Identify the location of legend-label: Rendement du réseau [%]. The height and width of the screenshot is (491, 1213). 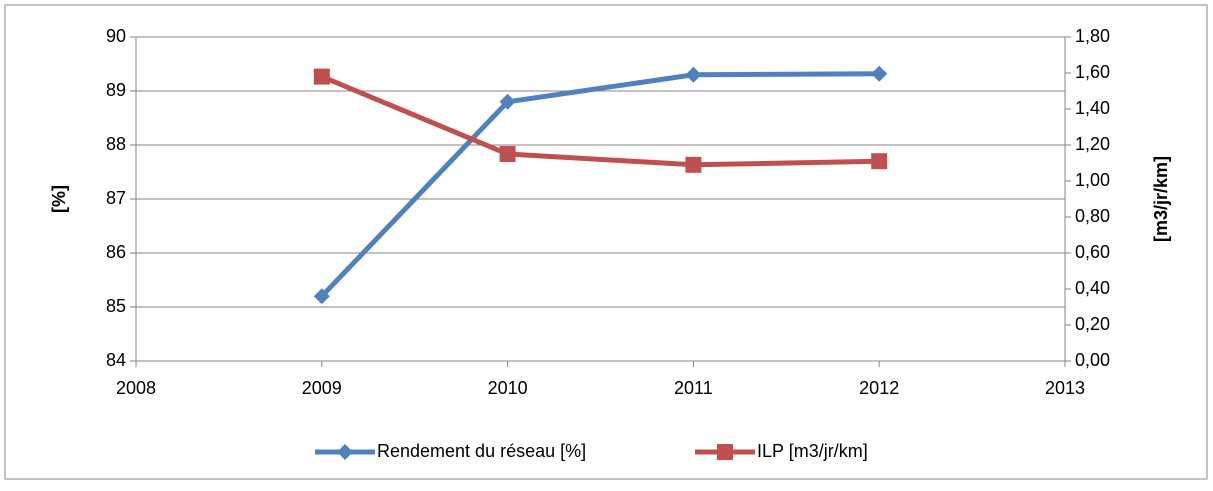
(481, 451).